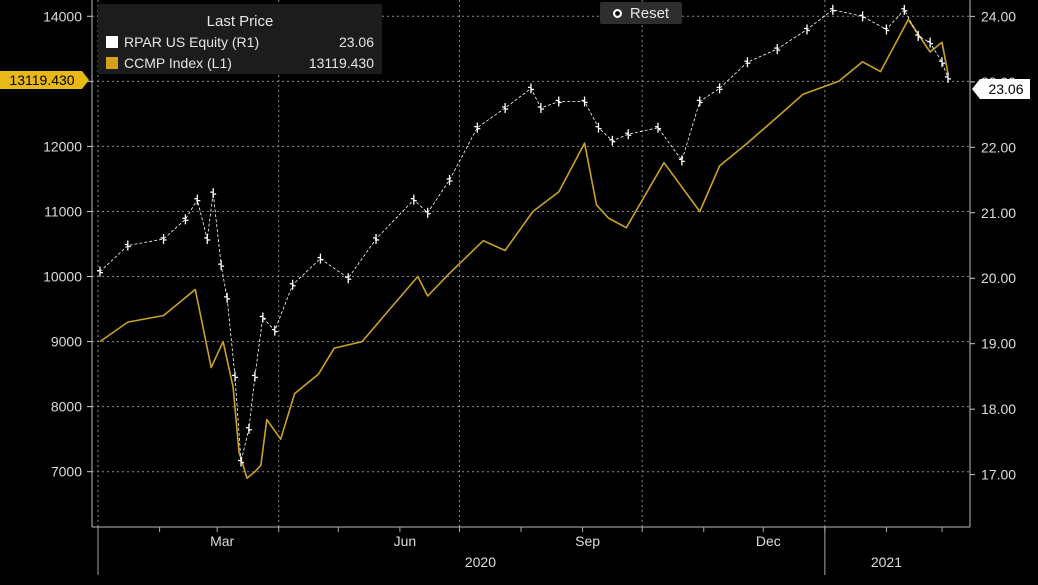 The width and height of the screenshot is (1038, 585). I want to click on left-tick-label: 12000, so click(62, 146).